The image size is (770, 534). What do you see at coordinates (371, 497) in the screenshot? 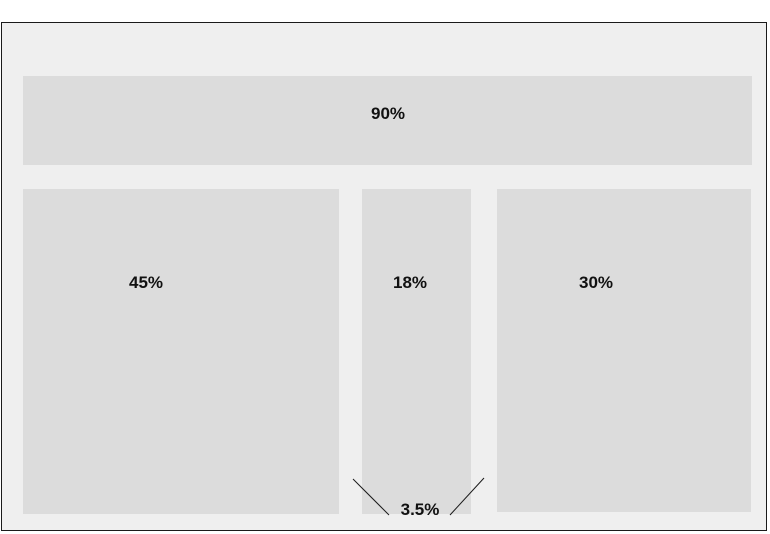
I see `gap-pointer-left` at bounding box center [371, 497].